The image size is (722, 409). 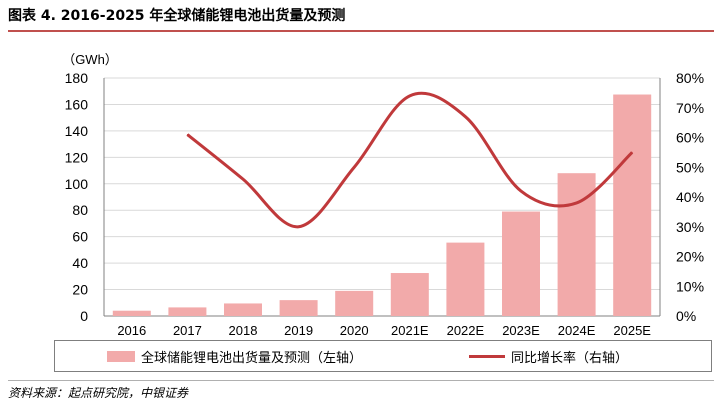 What do you see at coordinates (632, 205) in the screenshot?
I see `bar-2025E` at bounding box center [632, 205].